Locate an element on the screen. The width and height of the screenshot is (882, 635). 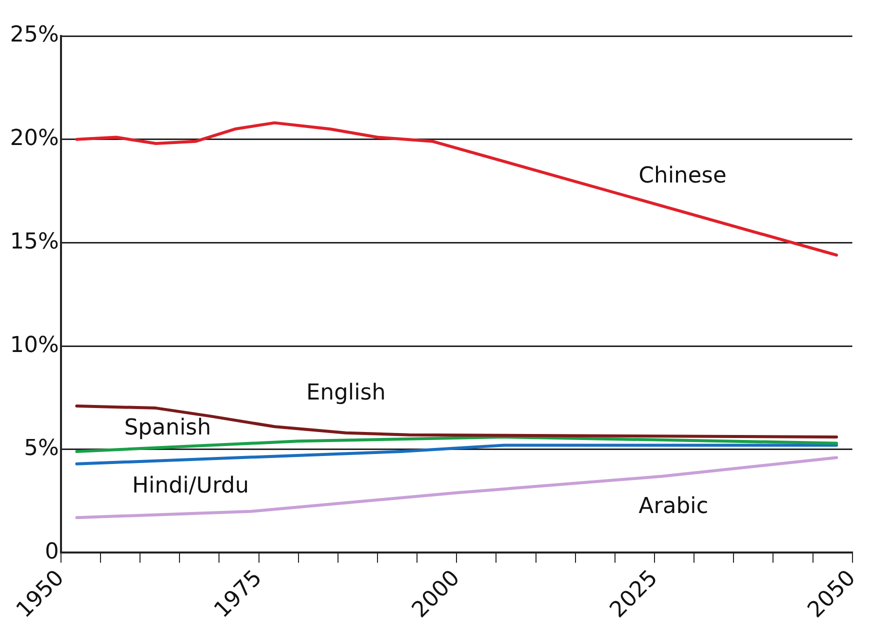
series-label: Spanish is located at coordinates (168, 427).